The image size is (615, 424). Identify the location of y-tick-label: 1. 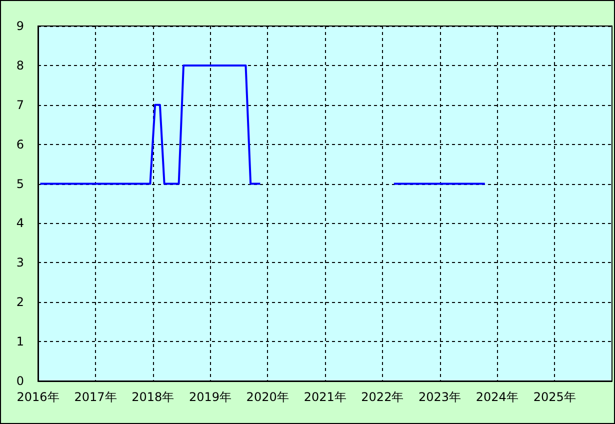
(20, 341).